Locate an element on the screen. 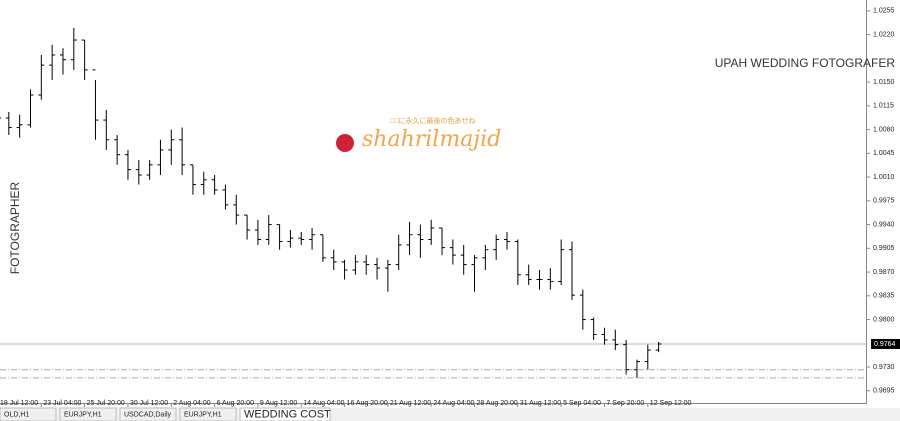 This screenshot has height=421, width=900. x-tick-label: 7 Sep 20:00 is located at coordinates (625, 403).